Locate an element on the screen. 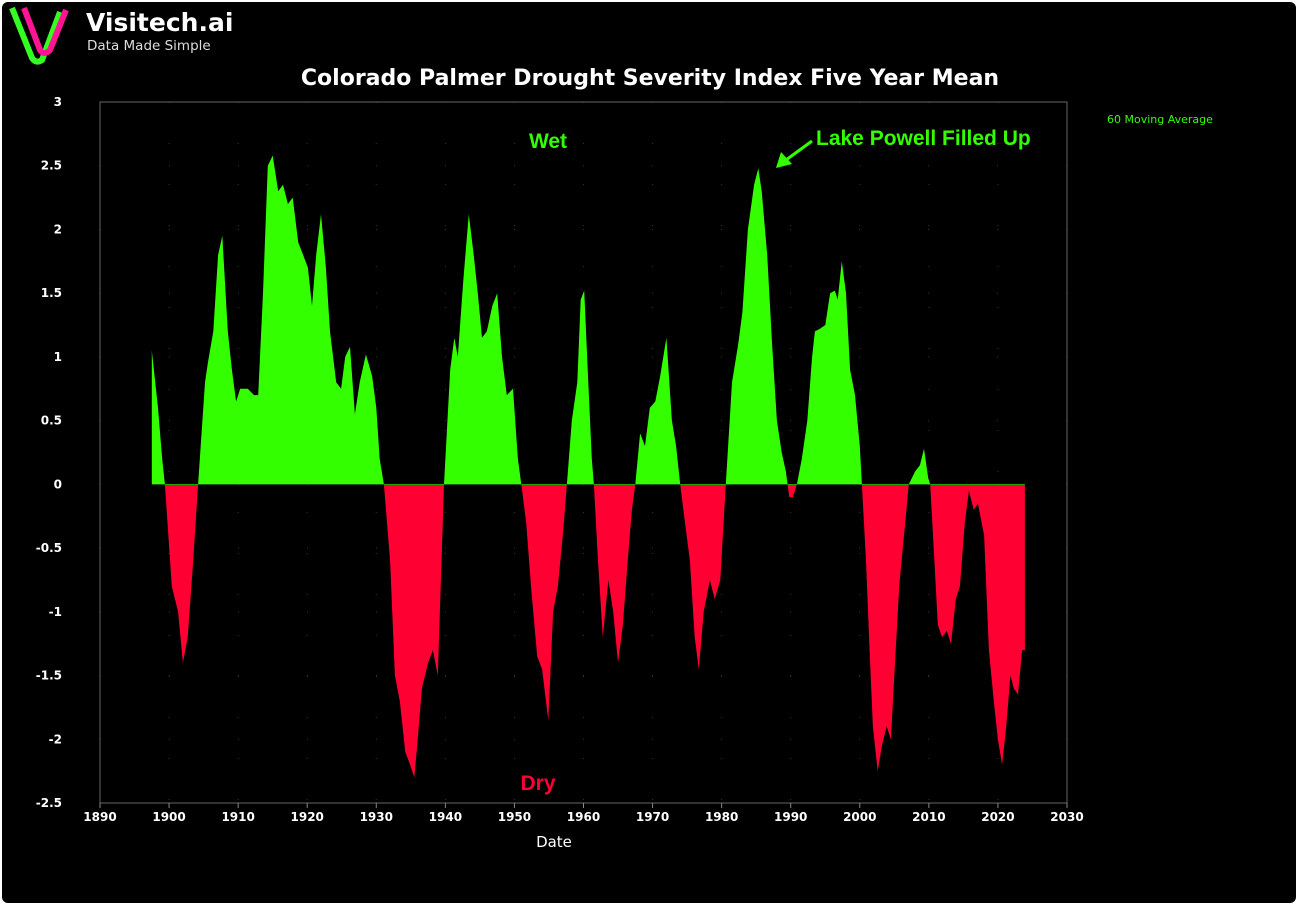 The width and height of the screenshot is (1298, 905). y-tick-label: -1.5 is located at coordinates (49, 676).